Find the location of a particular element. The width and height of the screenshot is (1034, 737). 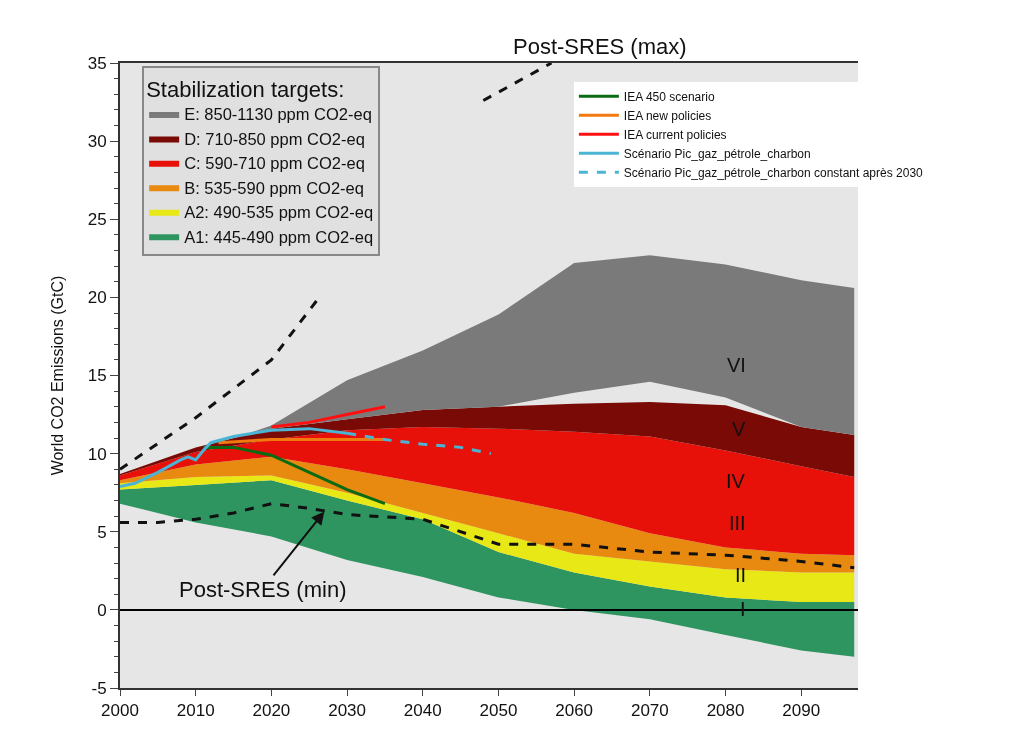

y-tick-label: 5 is located at coordinates (102, 532).